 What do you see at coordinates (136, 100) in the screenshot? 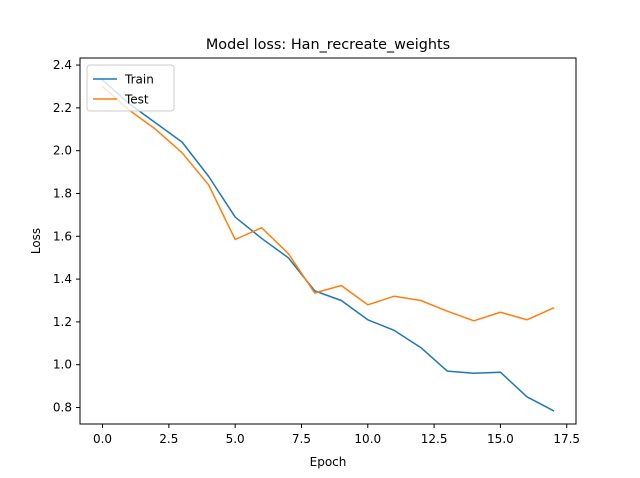
I see `legend-label-test: Test` at bounding box center [136, 100].